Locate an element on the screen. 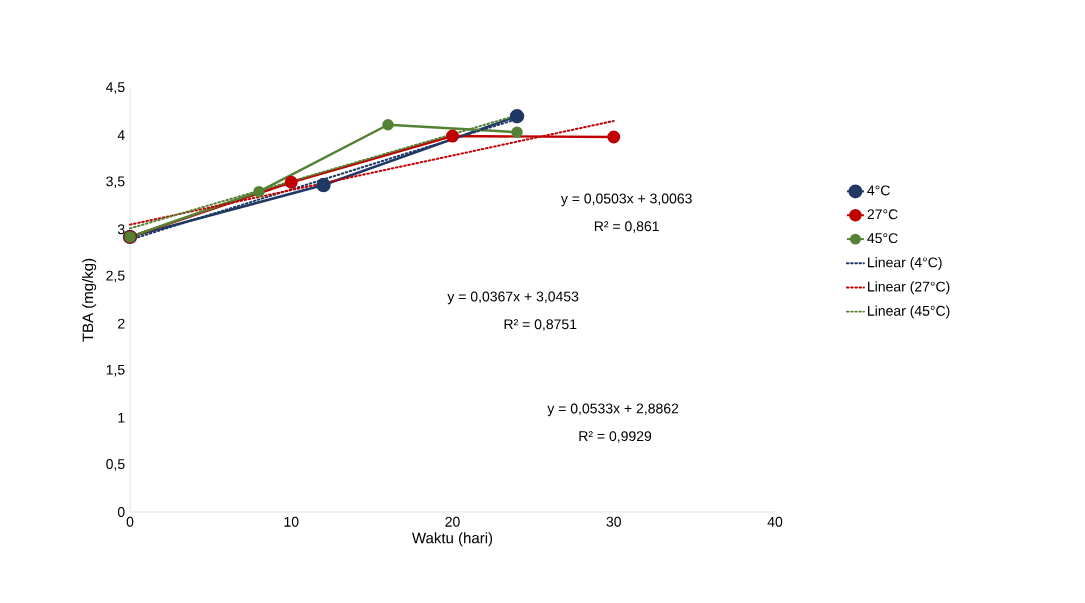 This screenshot has width=1085, height=603. legend-label: 45°C is located at coordinates (882, 238).